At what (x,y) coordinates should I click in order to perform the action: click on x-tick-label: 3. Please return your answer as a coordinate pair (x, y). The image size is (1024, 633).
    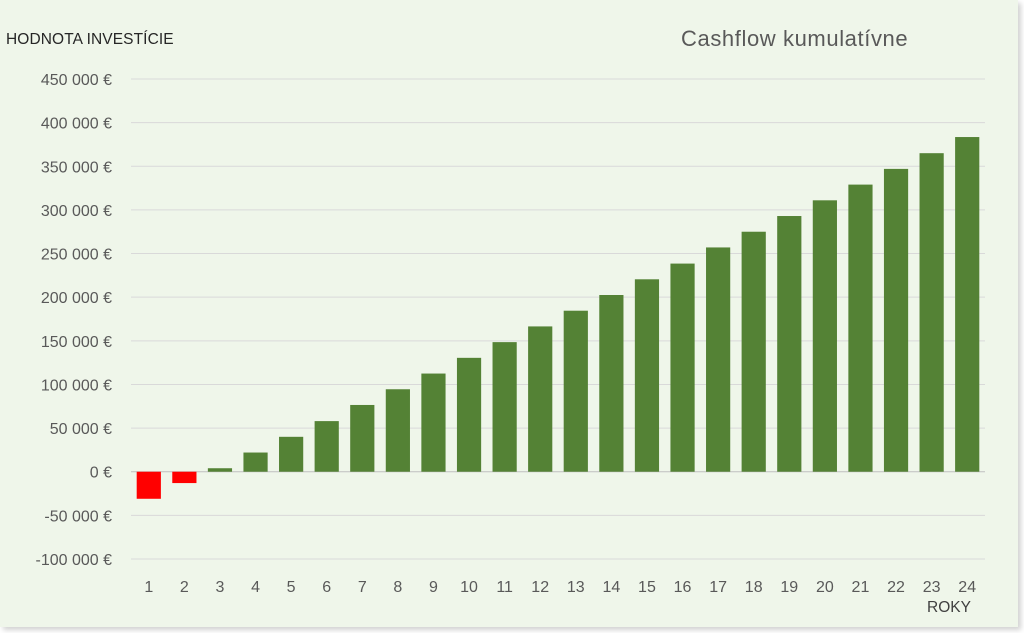
    Looking at the image, I should click on (220, 587).